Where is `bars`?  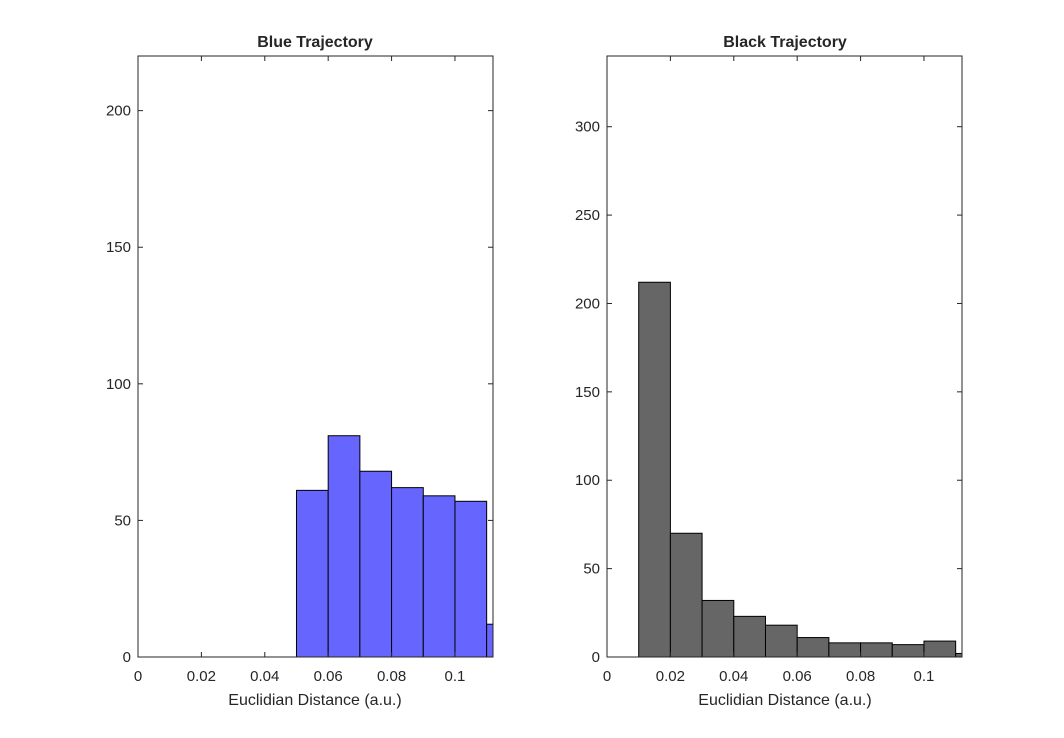 bars is located at coordinates (394, 546).